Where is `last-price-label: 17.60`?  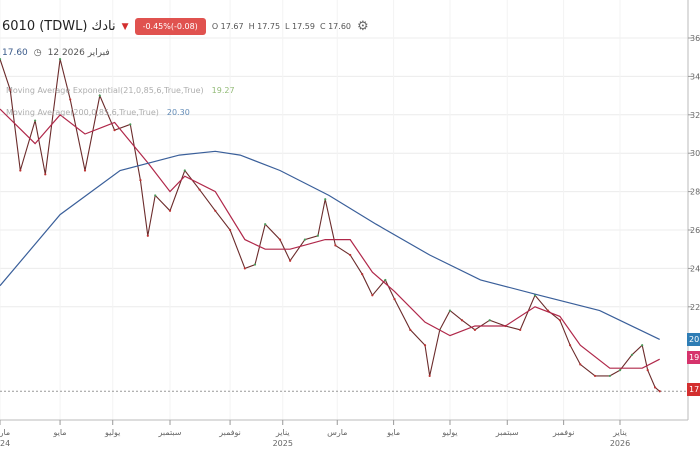
last-price-label: 17.60 is located at coordinates (693, 389).